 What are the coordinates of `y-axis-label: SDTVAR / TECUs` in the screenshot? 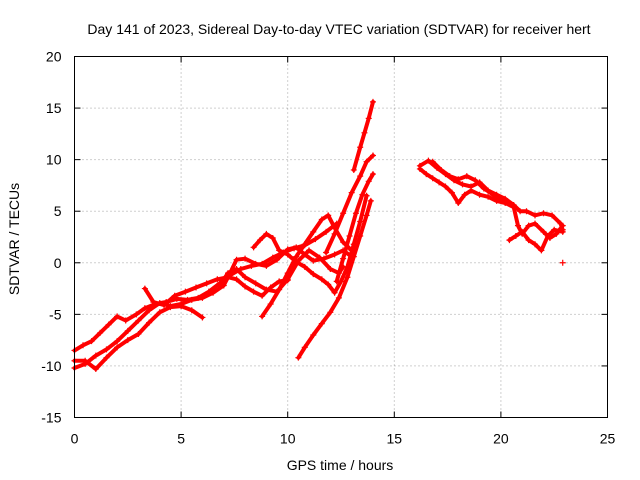 It's located at (14, 239).